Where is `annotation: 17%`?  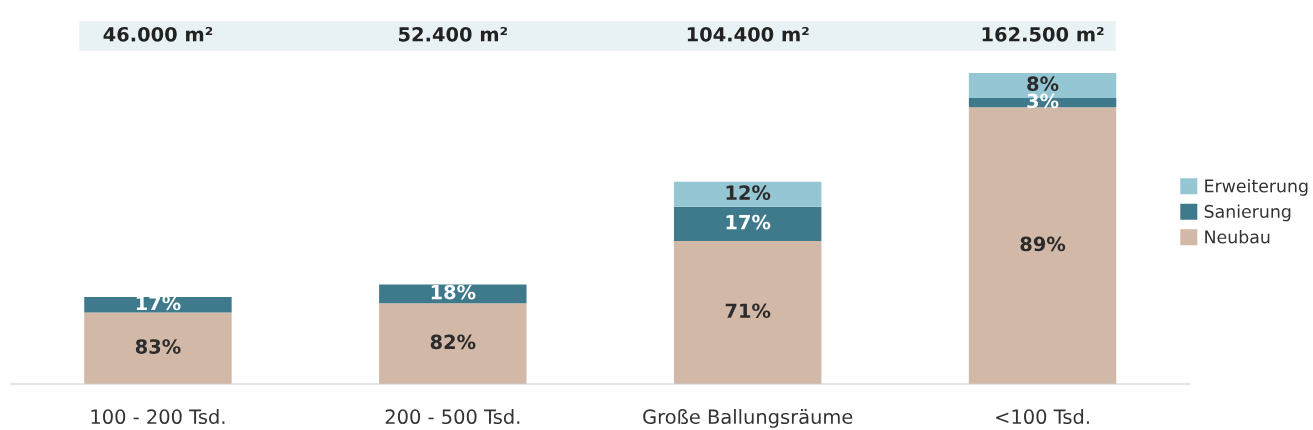
annotation: 17% is located at coordinates (748, 222).